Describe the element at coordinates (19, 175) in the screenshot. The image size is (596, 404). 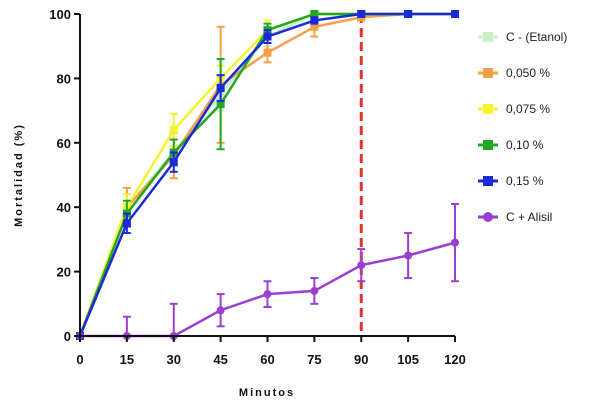
I see `y-axis-title: Mortalidad (%)` at that location.